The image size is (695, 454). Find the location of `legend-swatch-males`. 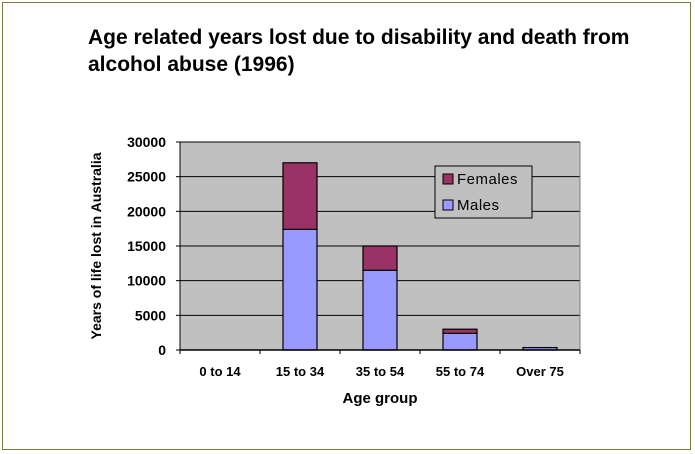

legend-swatch-males is located at coordinates (448, 205).